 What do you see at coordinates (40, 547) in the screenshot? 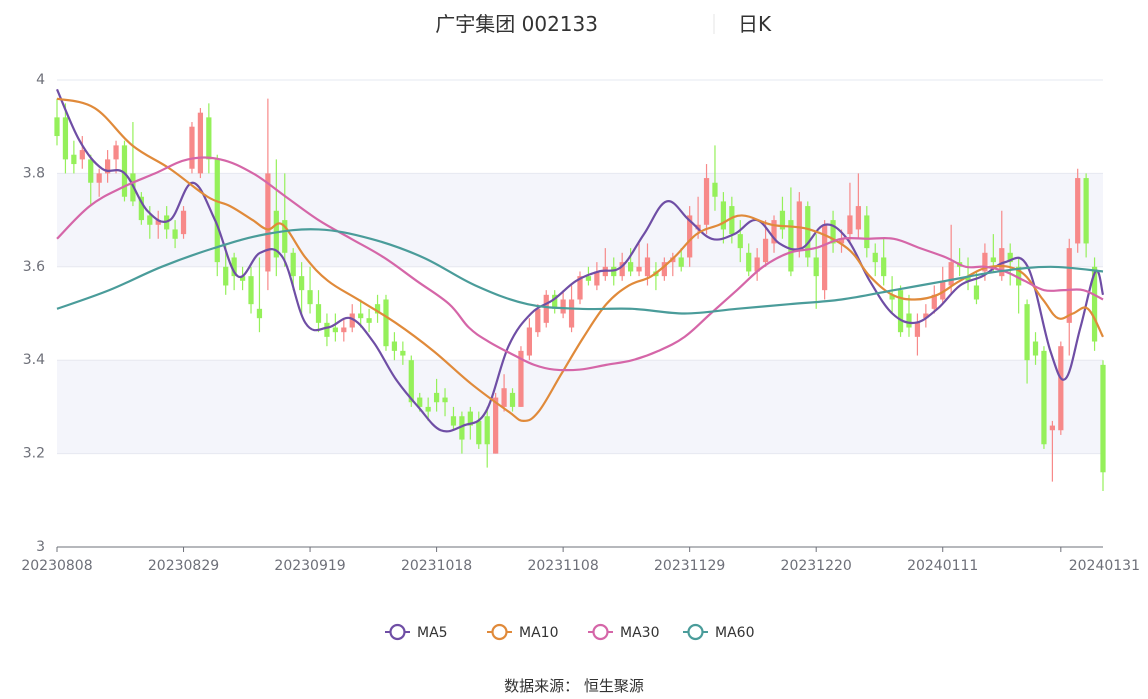
I see `y-tick-label: 3` at bounding box center [40, 547].